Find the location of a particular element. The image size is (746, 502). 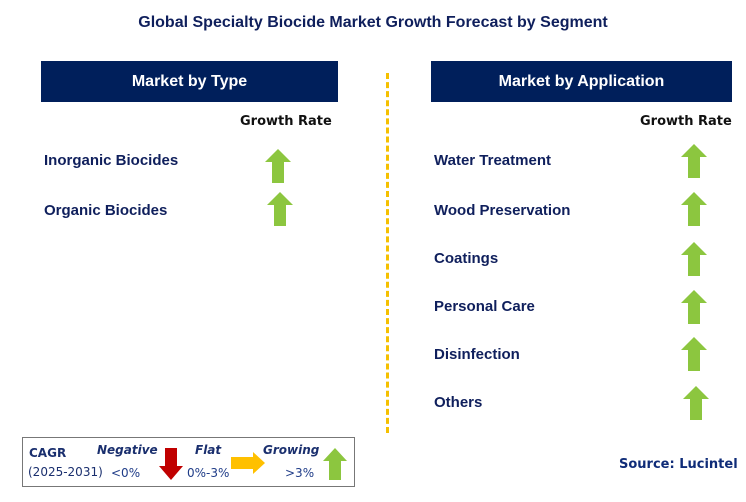

legend-negative-label: Negative is located at coordinates (127, 450).